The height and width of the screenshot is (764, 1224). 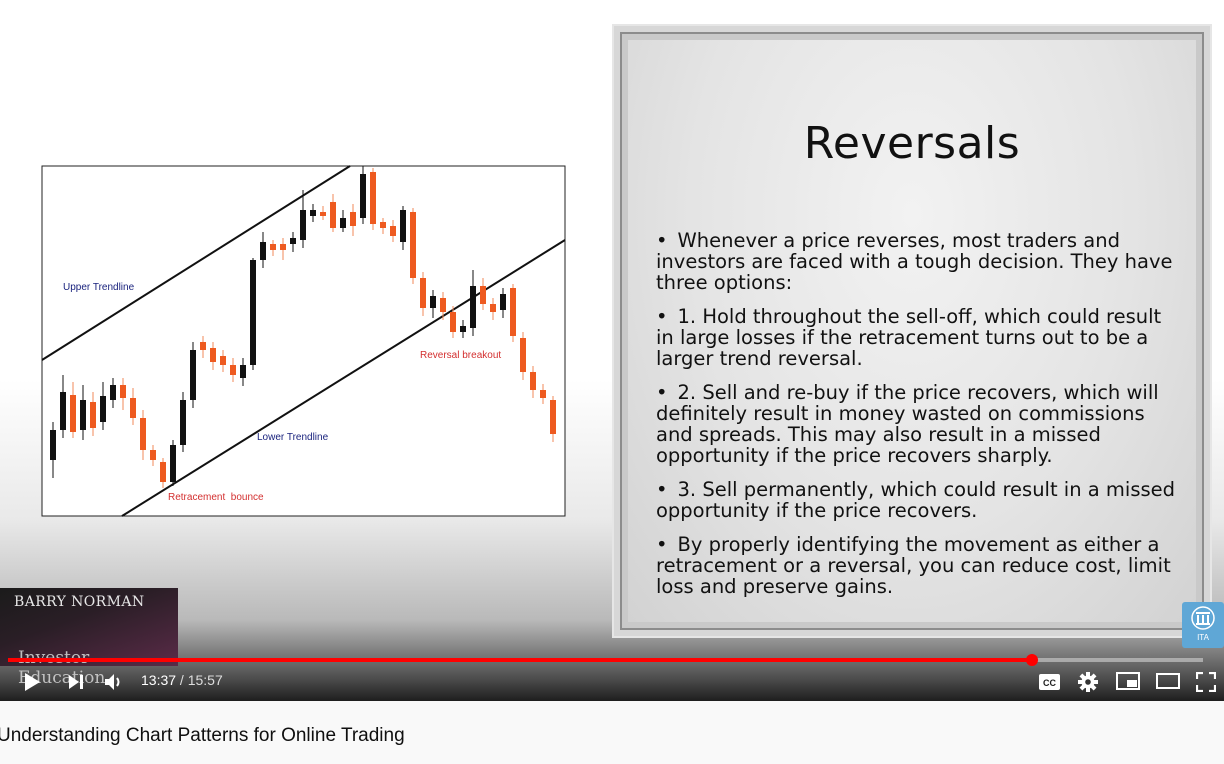 I want to click on theater-icon, so click(x=1168, y=681).